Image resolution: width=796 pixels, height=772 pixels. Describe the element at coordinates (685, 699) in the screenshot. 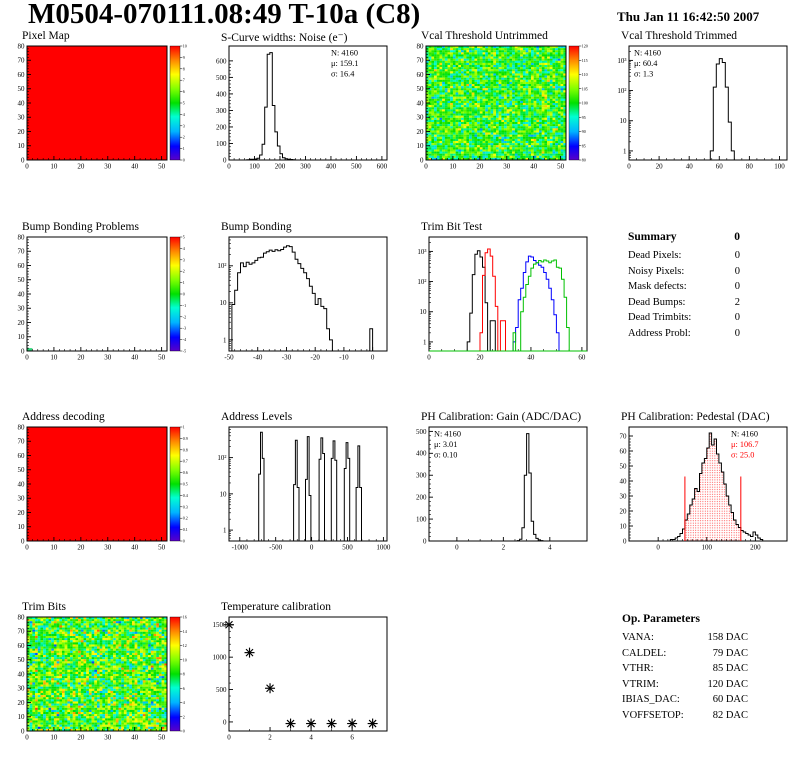

I see `op-parameter-row: IBIAS_DAC: 60 DAC` at that location.